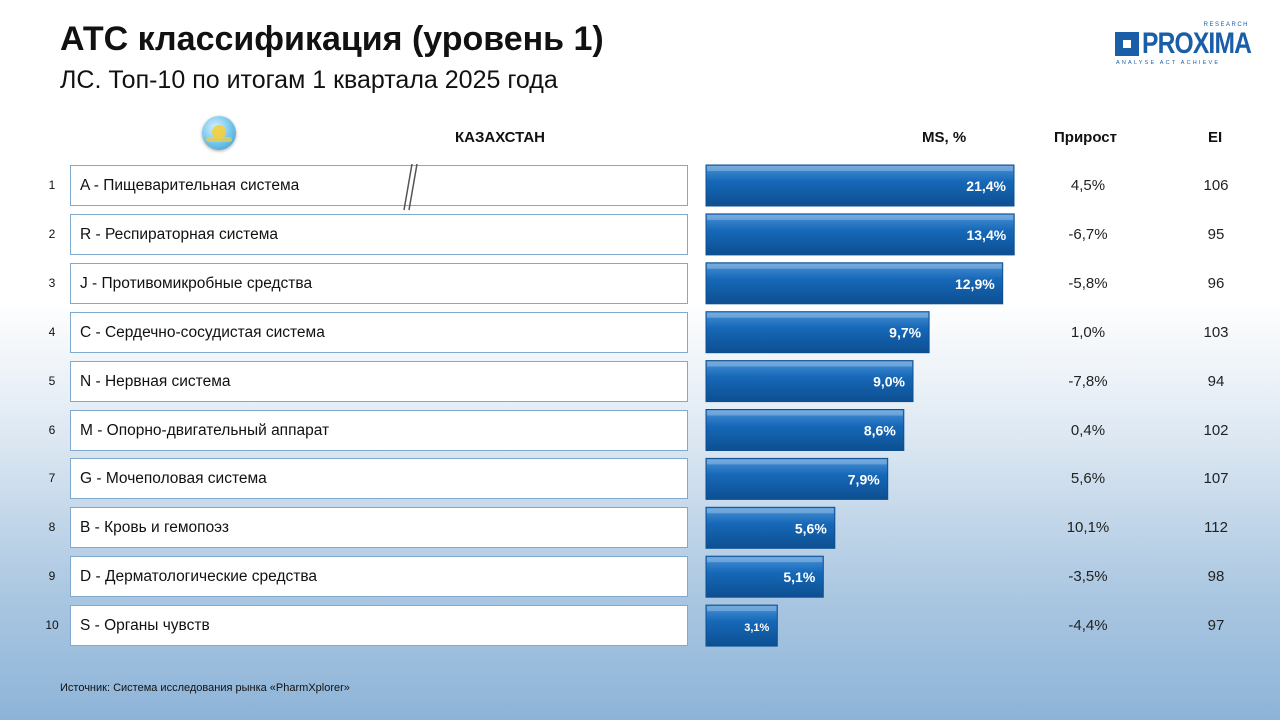  What do you see at coordinates (1088, 479) in the screenshot?
I see `growth-value: 5,6%` at bounding box center [1088, 479].